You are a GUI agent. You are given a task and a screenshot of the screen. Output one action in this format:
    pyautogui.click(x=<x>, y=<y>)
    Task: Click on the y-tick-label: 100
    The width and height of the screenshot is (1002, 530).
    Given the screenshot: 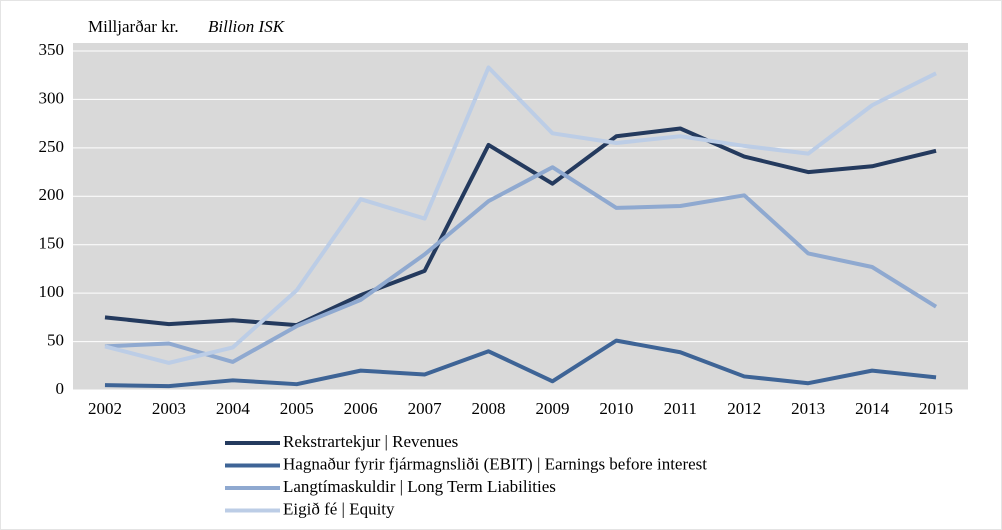 What is the action you would take?
    pyautogui.click(x=52, y=291)
    